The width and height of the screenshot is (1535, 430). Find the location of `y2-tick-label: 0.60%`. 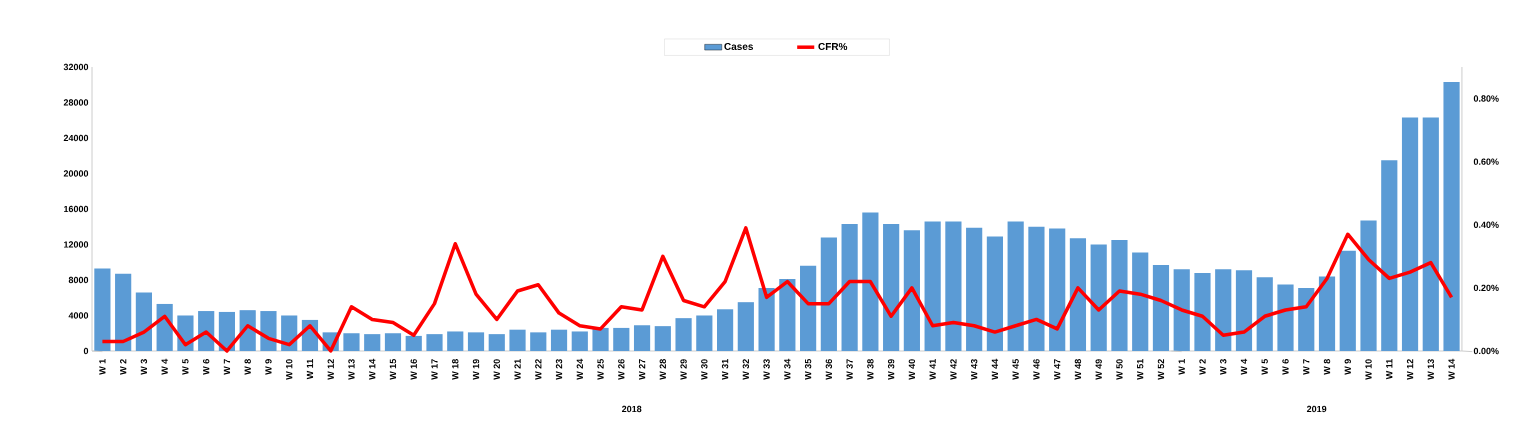

y2-tick-label: 0.60% is located at coordinates (1486, 161).